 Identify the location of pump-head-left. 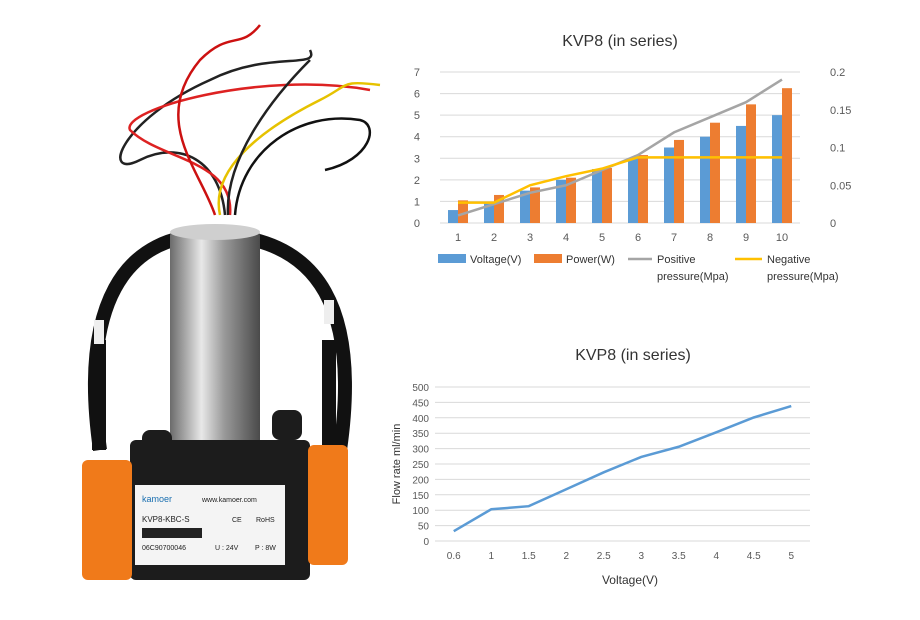
(107, 520).